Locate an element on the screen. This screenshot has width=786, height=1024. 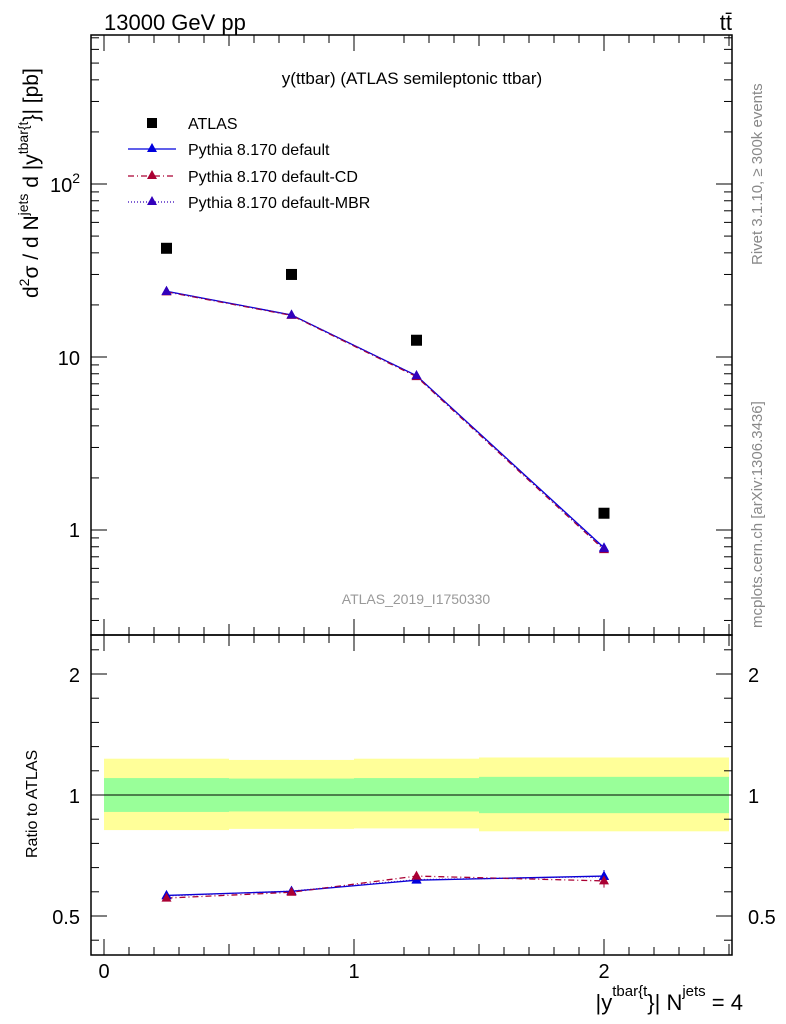
ratio-ytick-label-0.5: 0.5 is located at coordinates (66, 918).